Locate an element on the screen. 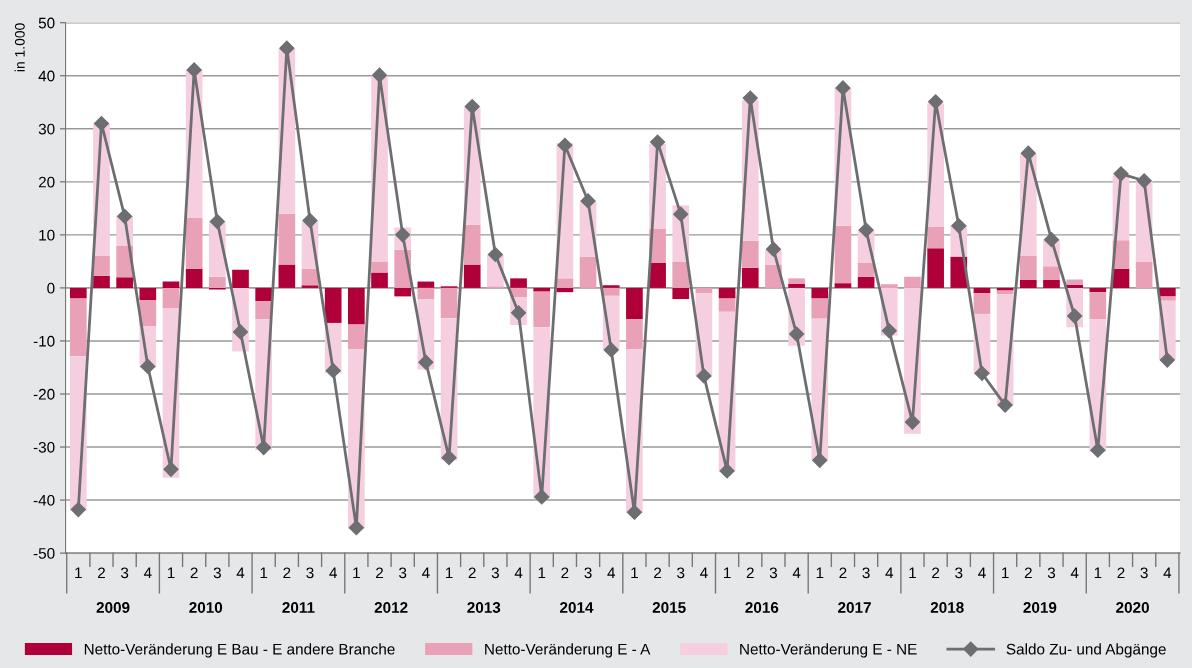  y-tick-label: 40 is located at coordinates (46, 76).